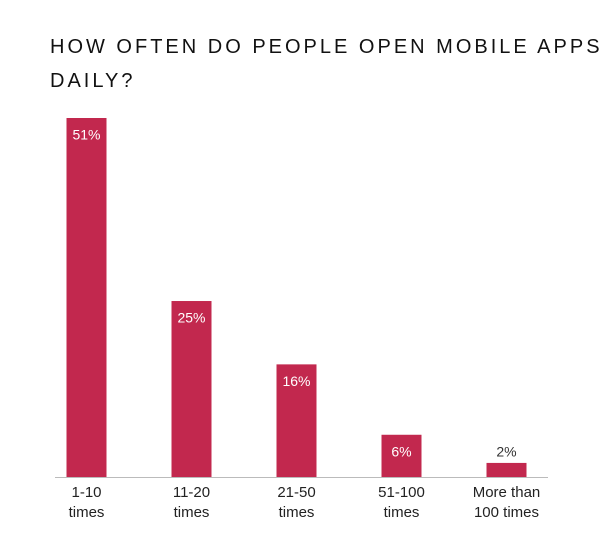 This screenshot has width=615, height=548. What do you see at coordinates (86, 135) in the screenshot?
I see `value-label: 51%` at bounding box center [86, 135].